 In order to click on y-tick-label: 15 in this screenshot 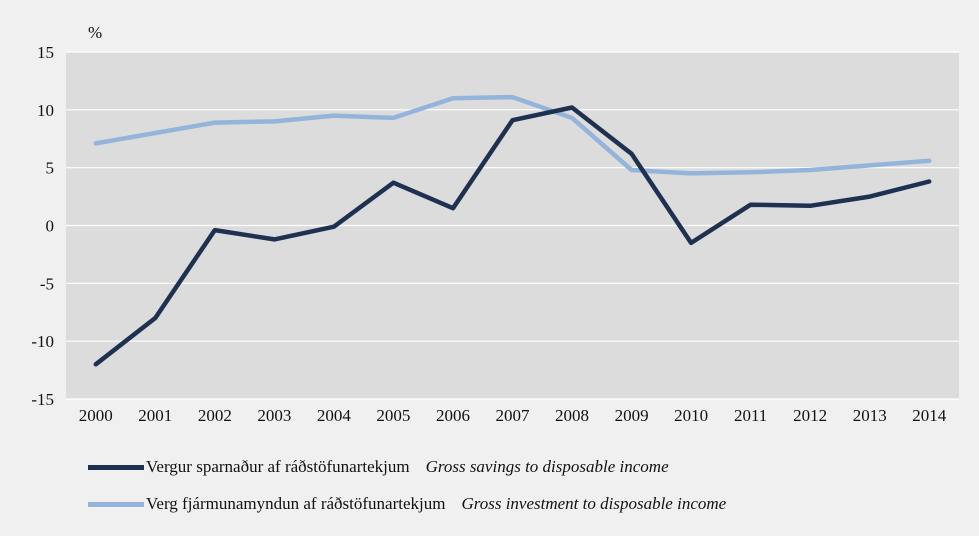, I will do `click(45, 52)`.